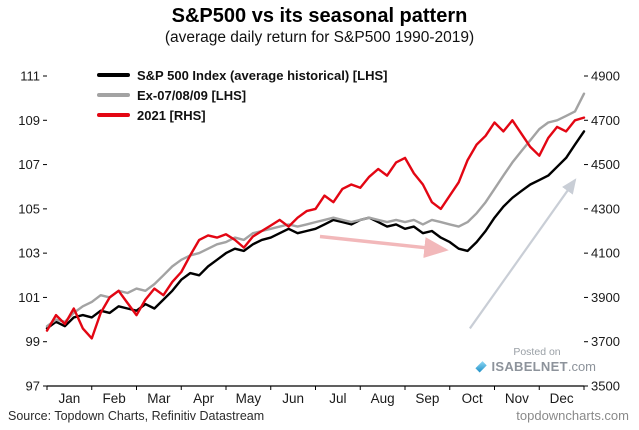  Describe the element at coordinates (537, 352) in the screenshot. I see `watermark-posted-on: Posted on` at that location.